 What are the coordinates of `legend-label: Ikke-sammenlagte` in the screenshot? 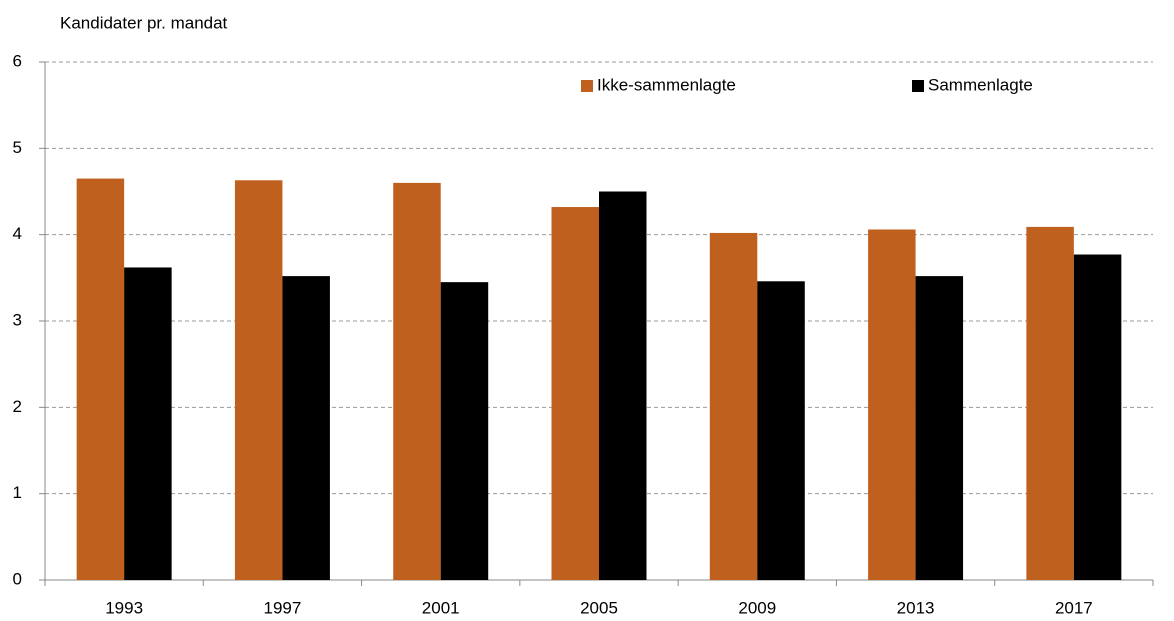 It's located at (666, 84).